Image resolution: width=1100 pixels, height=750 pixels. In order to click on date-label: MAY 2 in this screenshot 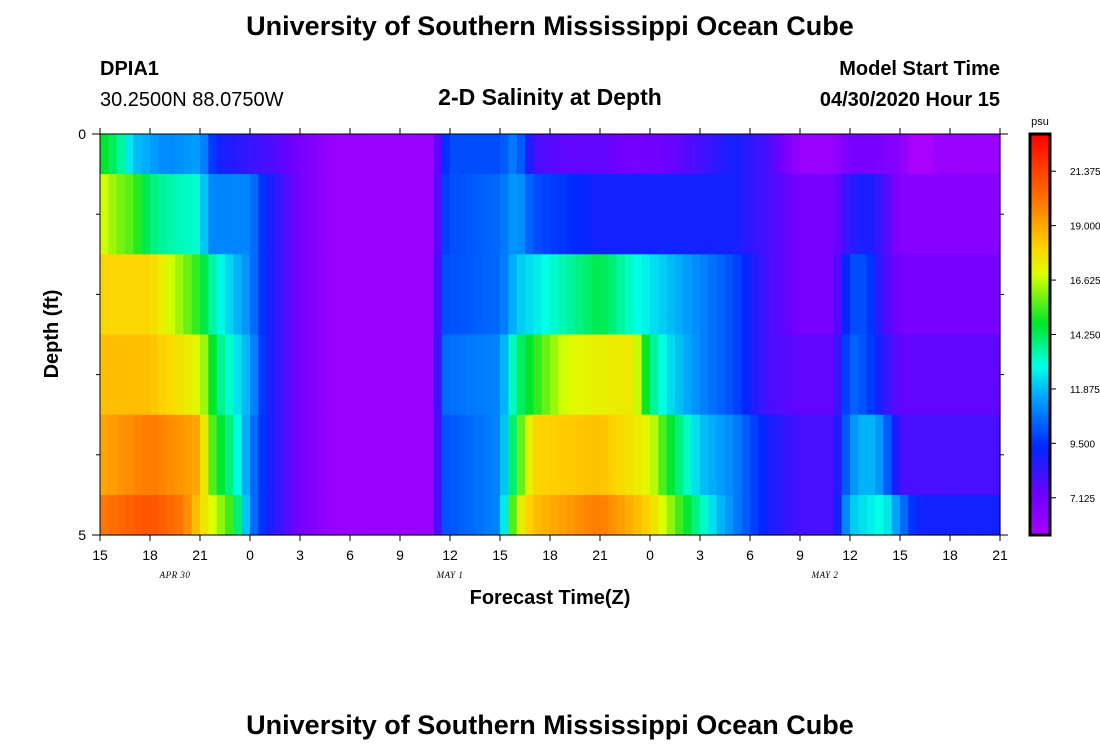, I will do `click(825, 575)`.